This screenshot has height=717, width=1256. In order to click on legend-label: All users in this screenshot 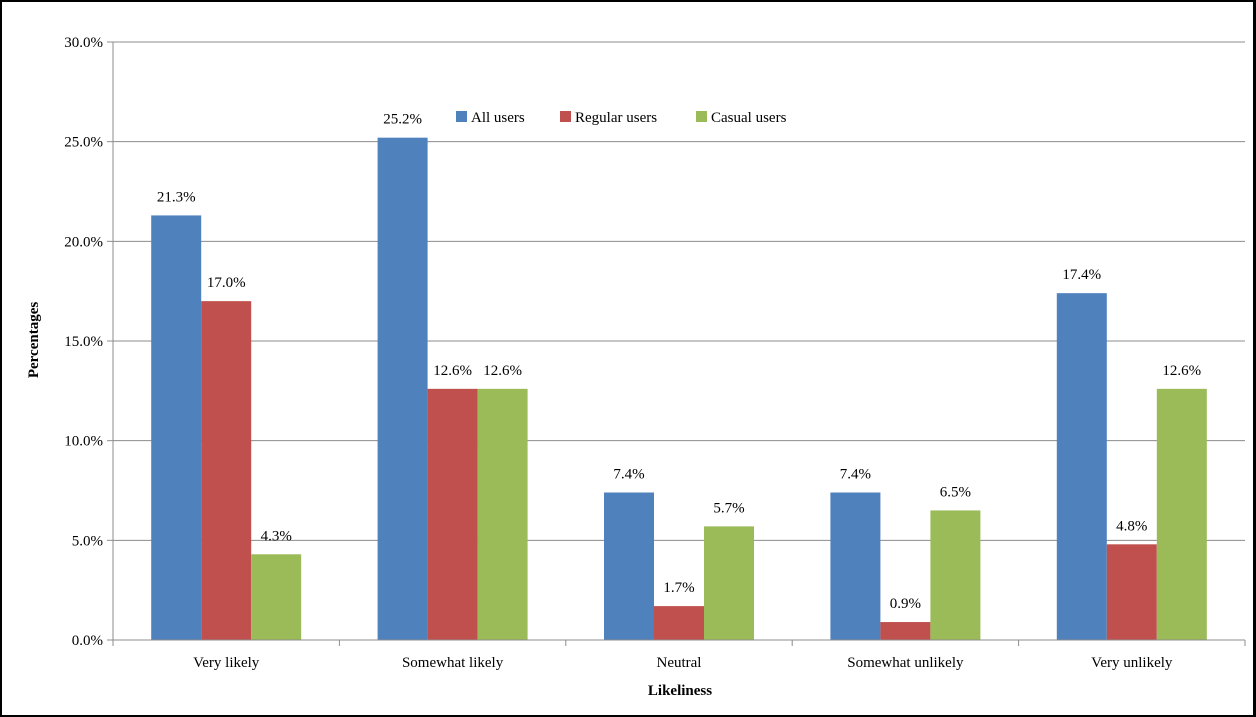, I will do `click(498, 118)`.